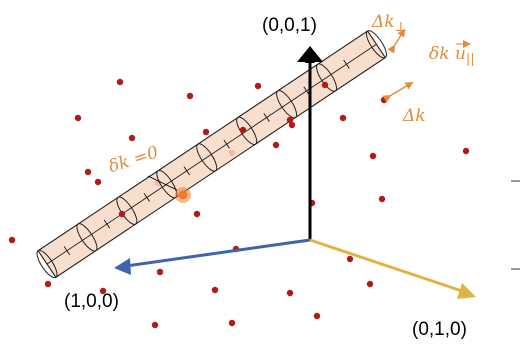 The image size is (520, 344). What do you see at coordinates (162, 183) in the screenshot?
I see `highlight-pointer` at bounding box center [162, 183].